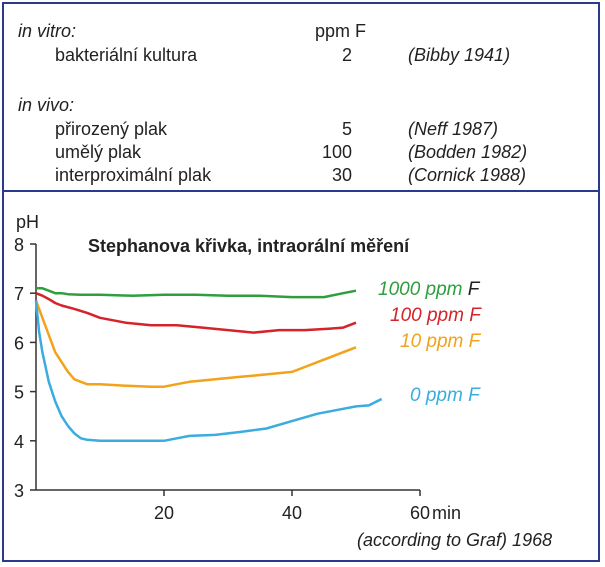 The image size is (605, 567). What do you see at coordinates (336, 152) in the screenshot?
I see `invivo-row-value: 100` at bounding box center [336, 152].